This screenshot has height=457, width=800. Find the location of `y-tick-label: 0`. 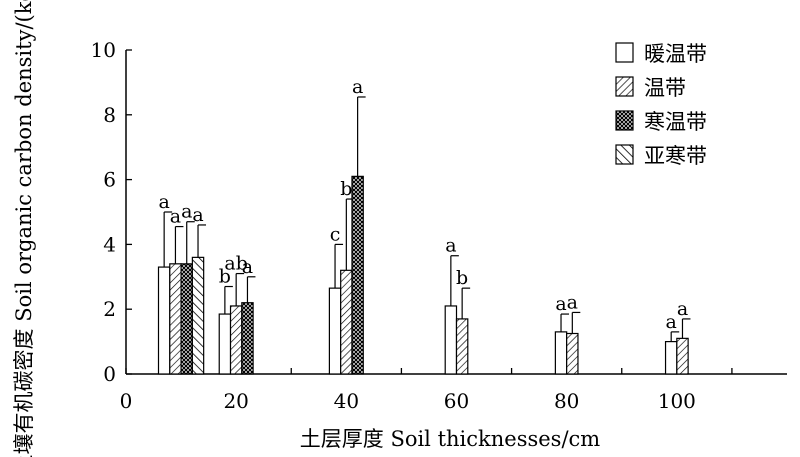

y-tick-label: 0 is located at coordinates (109, 374).